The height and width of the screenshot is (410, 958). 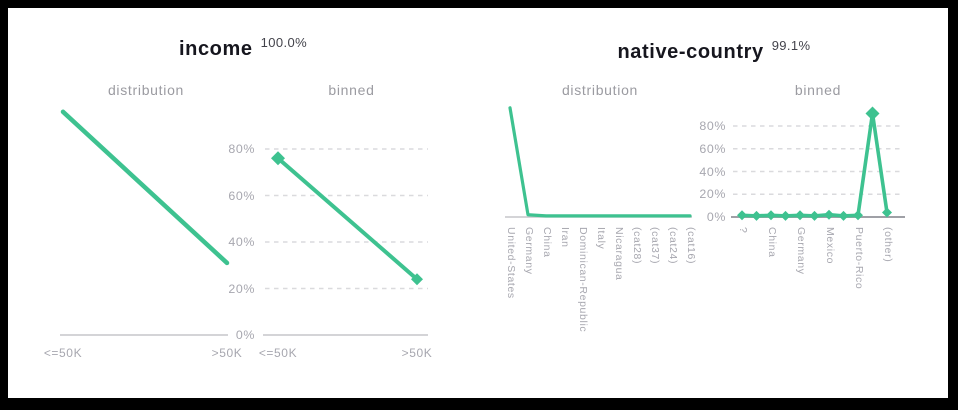 I want to click on feature-title-row: native-country 99.1%, so click(x=714, y=51).